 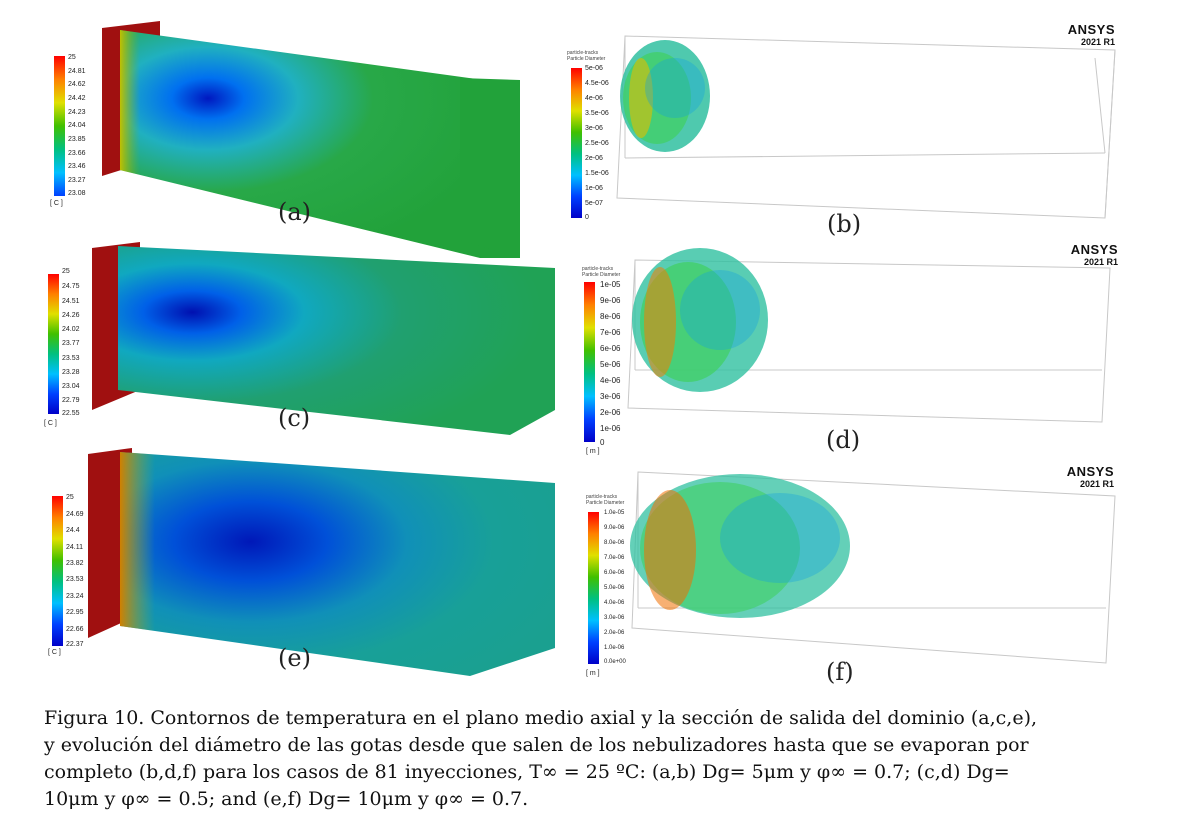 What do you see at coordinates (294, 418) in the screenshot?
I see `panel-label-c: (c)` at bounding box center [294, 418].